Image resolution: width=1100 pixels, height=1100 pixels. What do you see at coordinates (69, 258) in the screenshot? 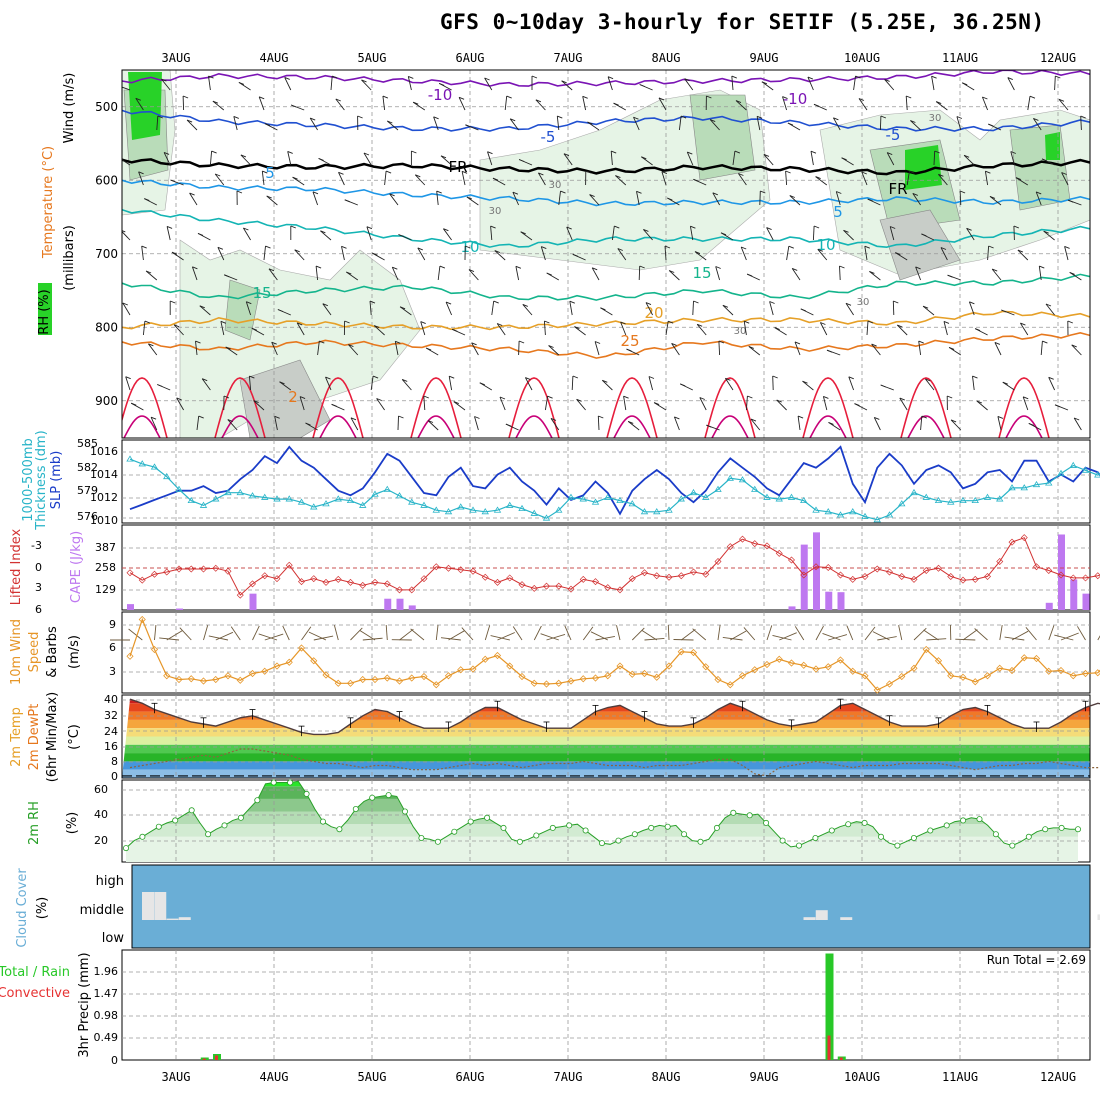
I see `label-millibars: (millibars)` at bounding box center [69, 258].